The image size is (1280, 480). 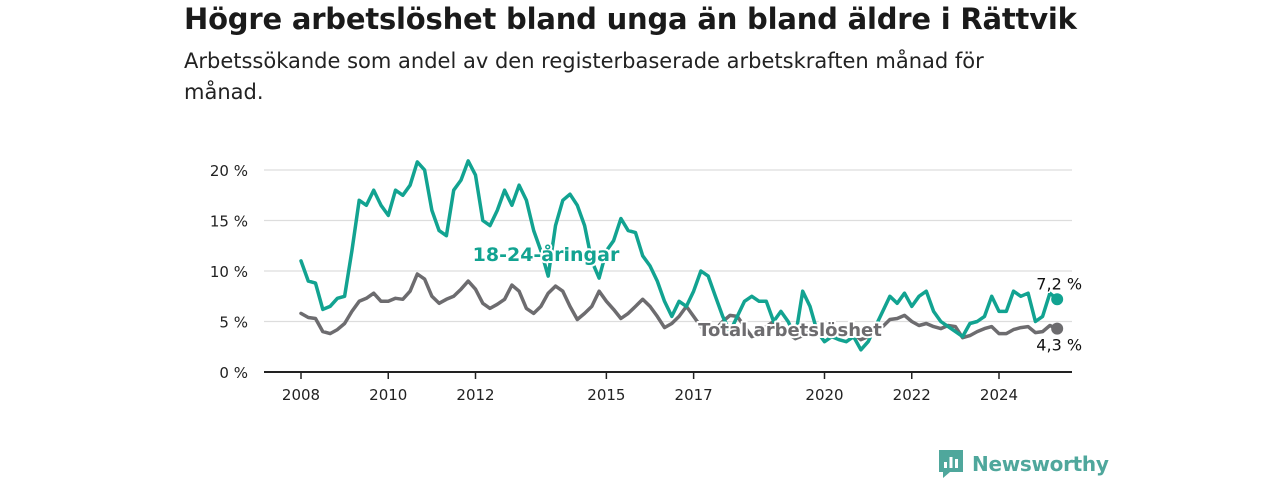 I want to click on y-tick-label: 0 %, so click(x=233, y=373).